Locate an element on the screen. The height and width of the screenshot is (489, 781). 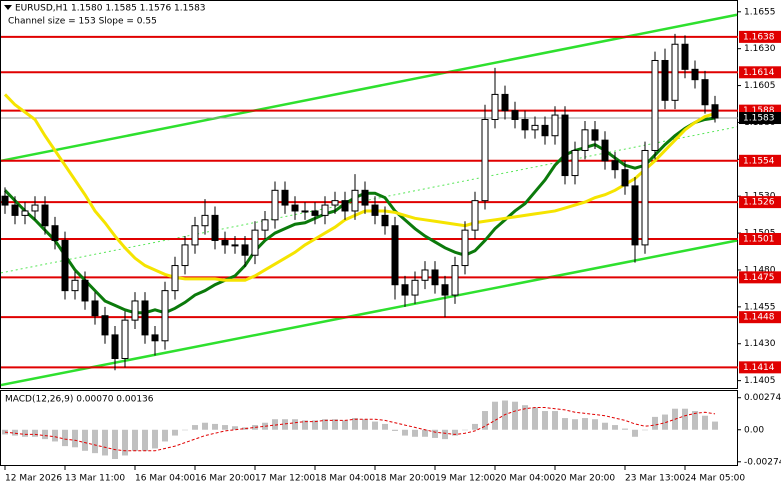
macd-frame is located at coordinates (369, 428).